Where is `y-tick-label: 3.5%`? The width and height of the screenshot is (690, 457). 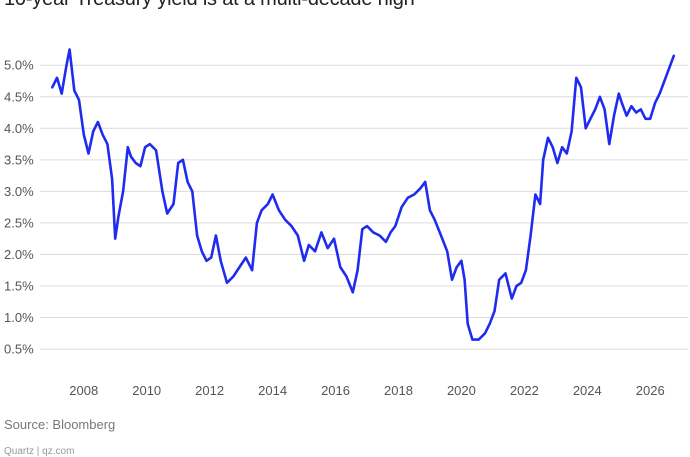
y-tick-label: 3.5% is located at coordinates (19, 159).